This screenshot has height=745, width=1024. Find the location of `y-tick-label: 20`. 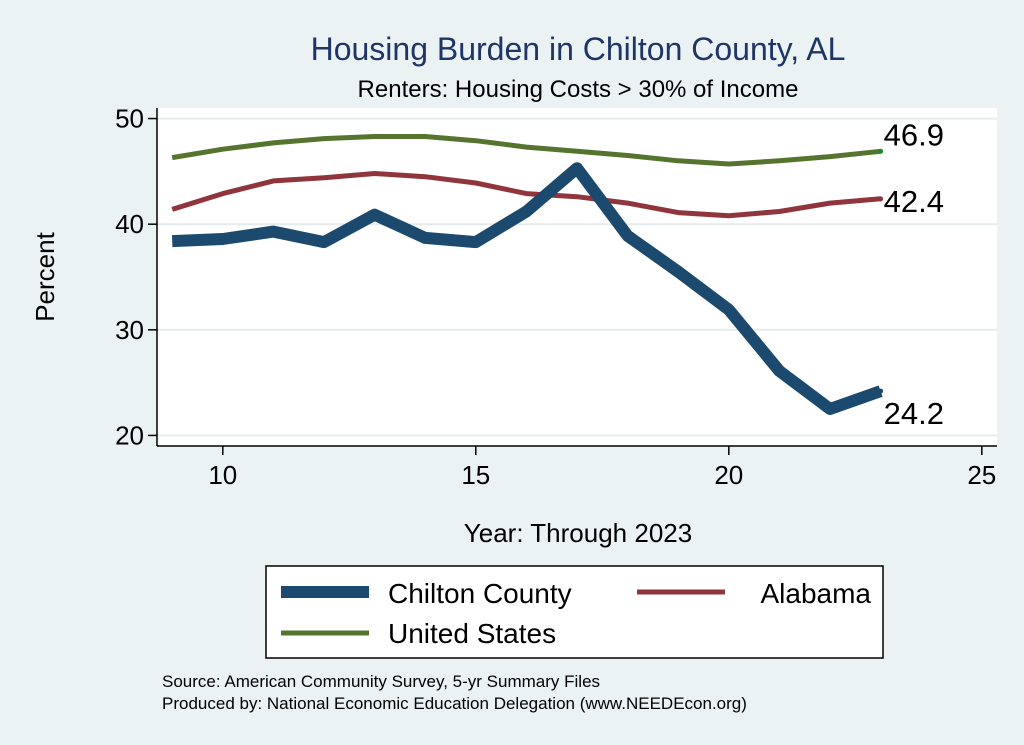

y-tick-label: 20 is located at coordinates (129, 435).